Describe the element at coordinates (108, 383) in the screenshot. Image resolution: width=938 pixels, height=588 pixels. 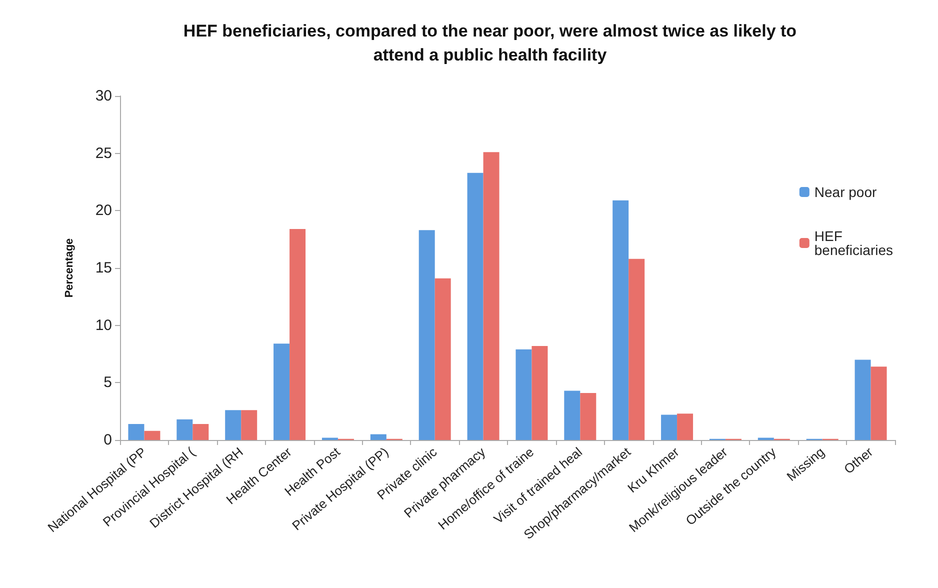
I see `y-tick-label: 5` at that location.